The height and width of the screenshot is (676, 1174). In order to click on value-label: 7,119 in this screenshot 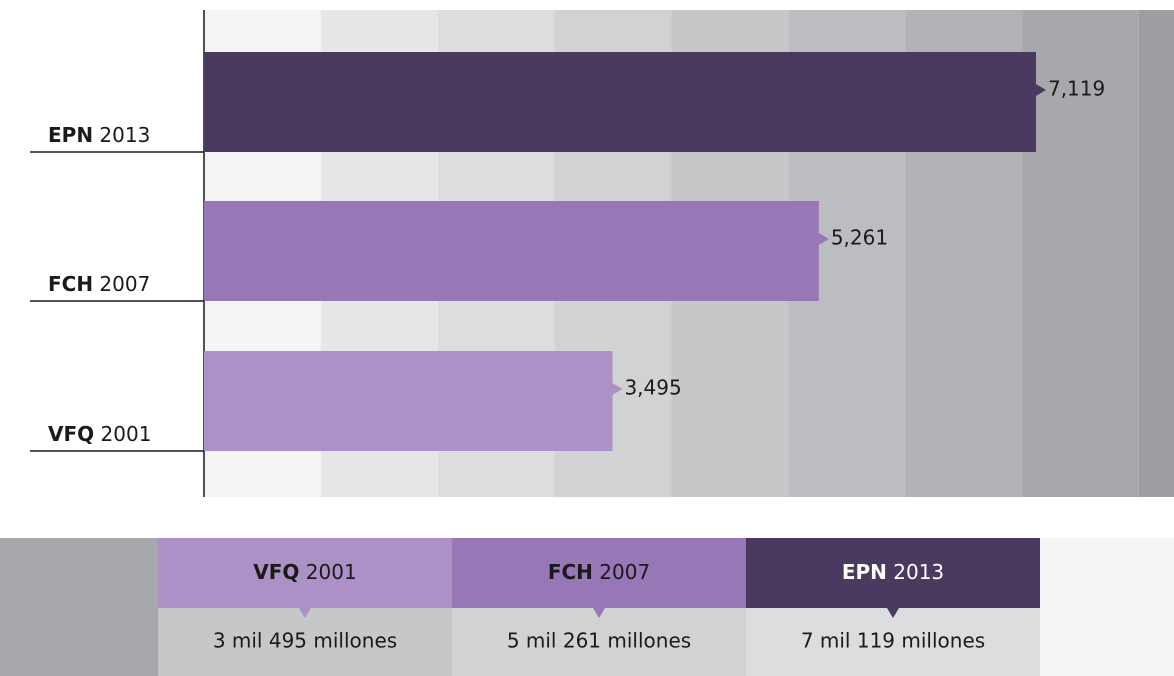, I will do `click(1076, 89)`.